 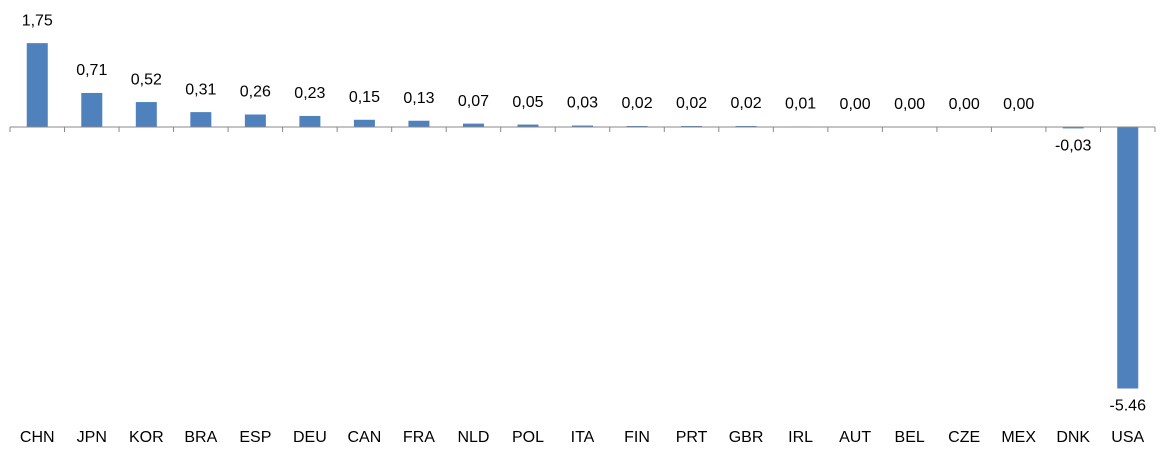 I want to click on x-tick-label: CHN, so click(x=37, y=437).